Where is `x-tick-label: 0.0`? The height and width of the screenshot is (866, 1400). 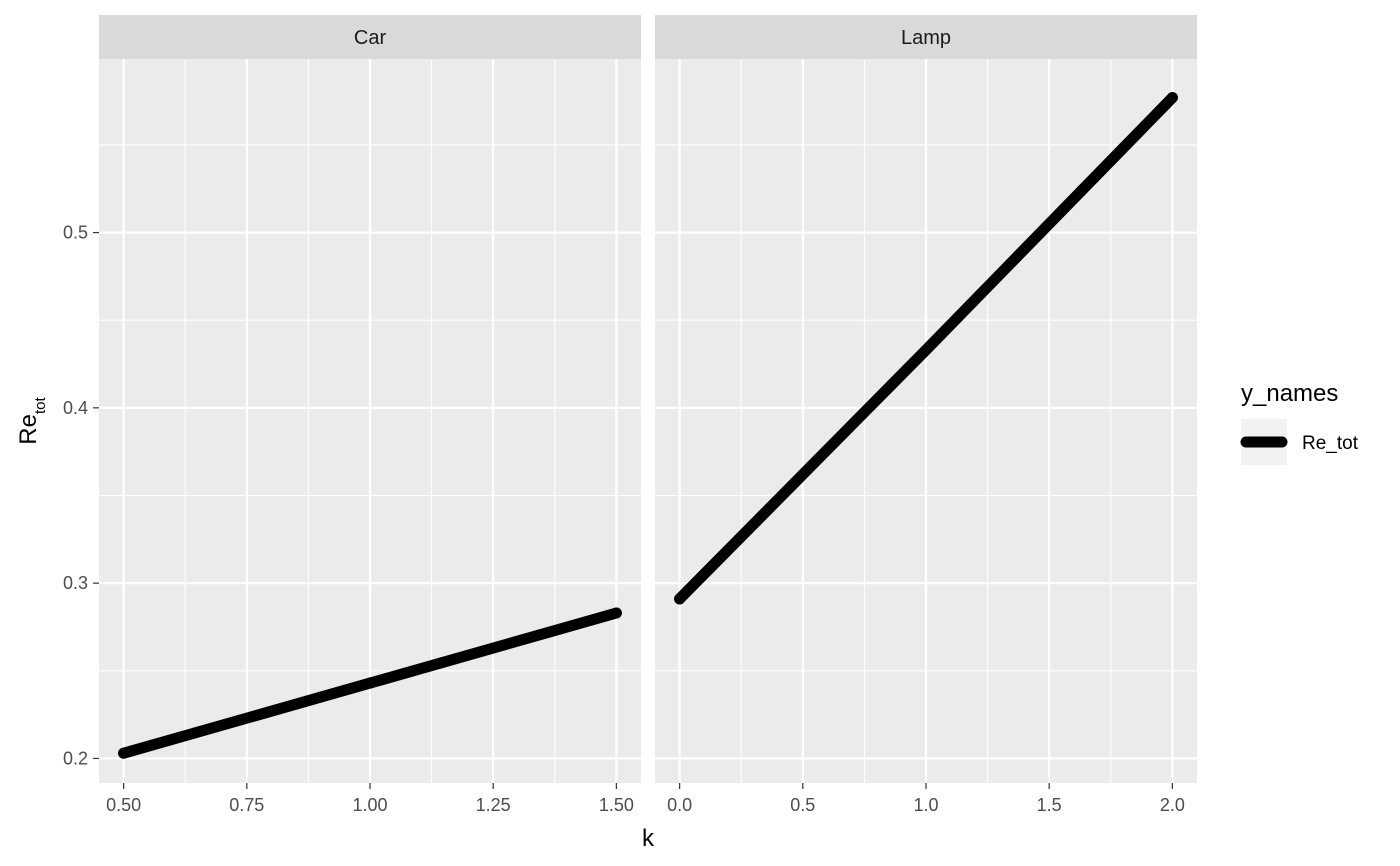
x-tick-label: 0.0 is located at coordinates (679, 805).